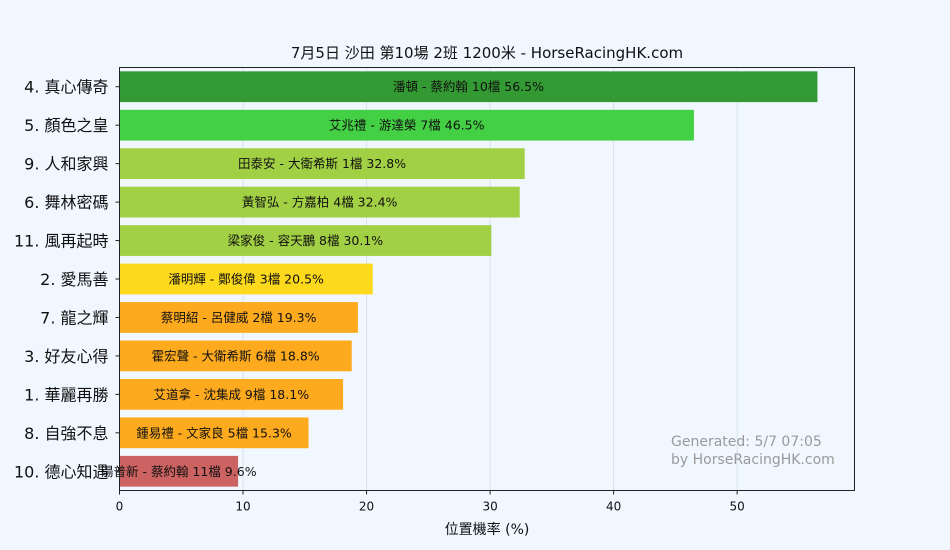  I want to click on bar-label: 艾道拿 - 沈集成 9檔 18.1%, so click(232, 394).